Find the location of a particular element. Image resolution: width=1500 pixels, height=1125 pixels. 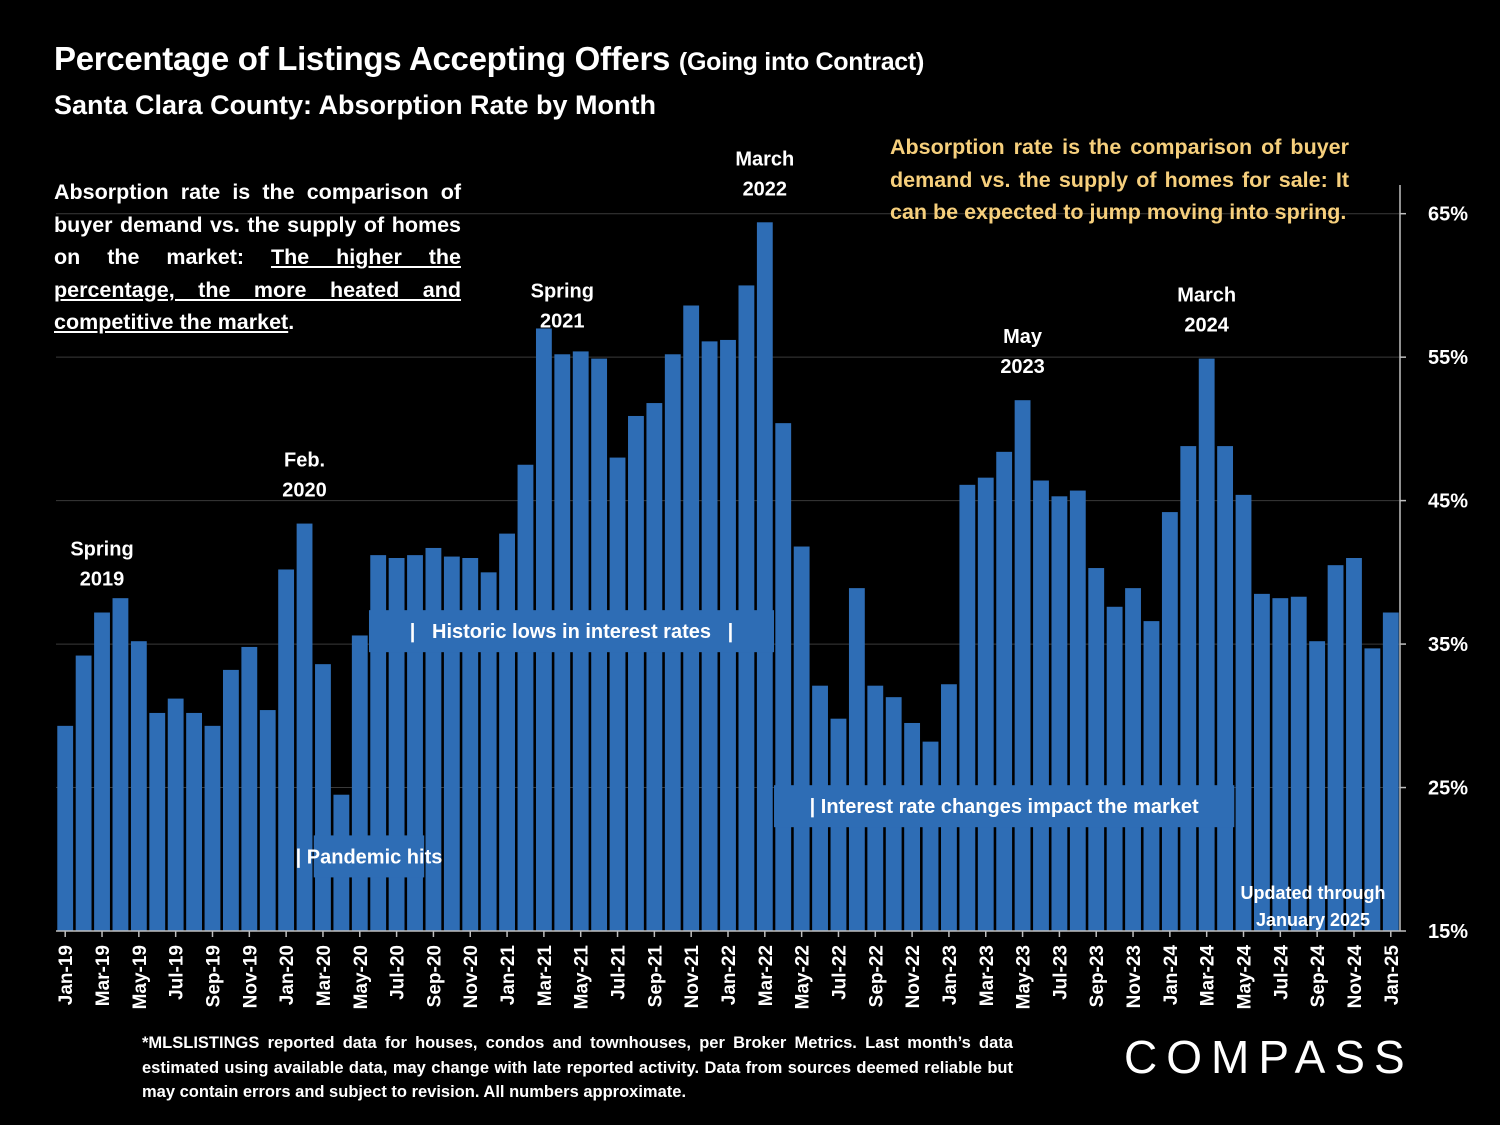

x-tick-label: Nov-23 is located at coordinates (1134, 976).